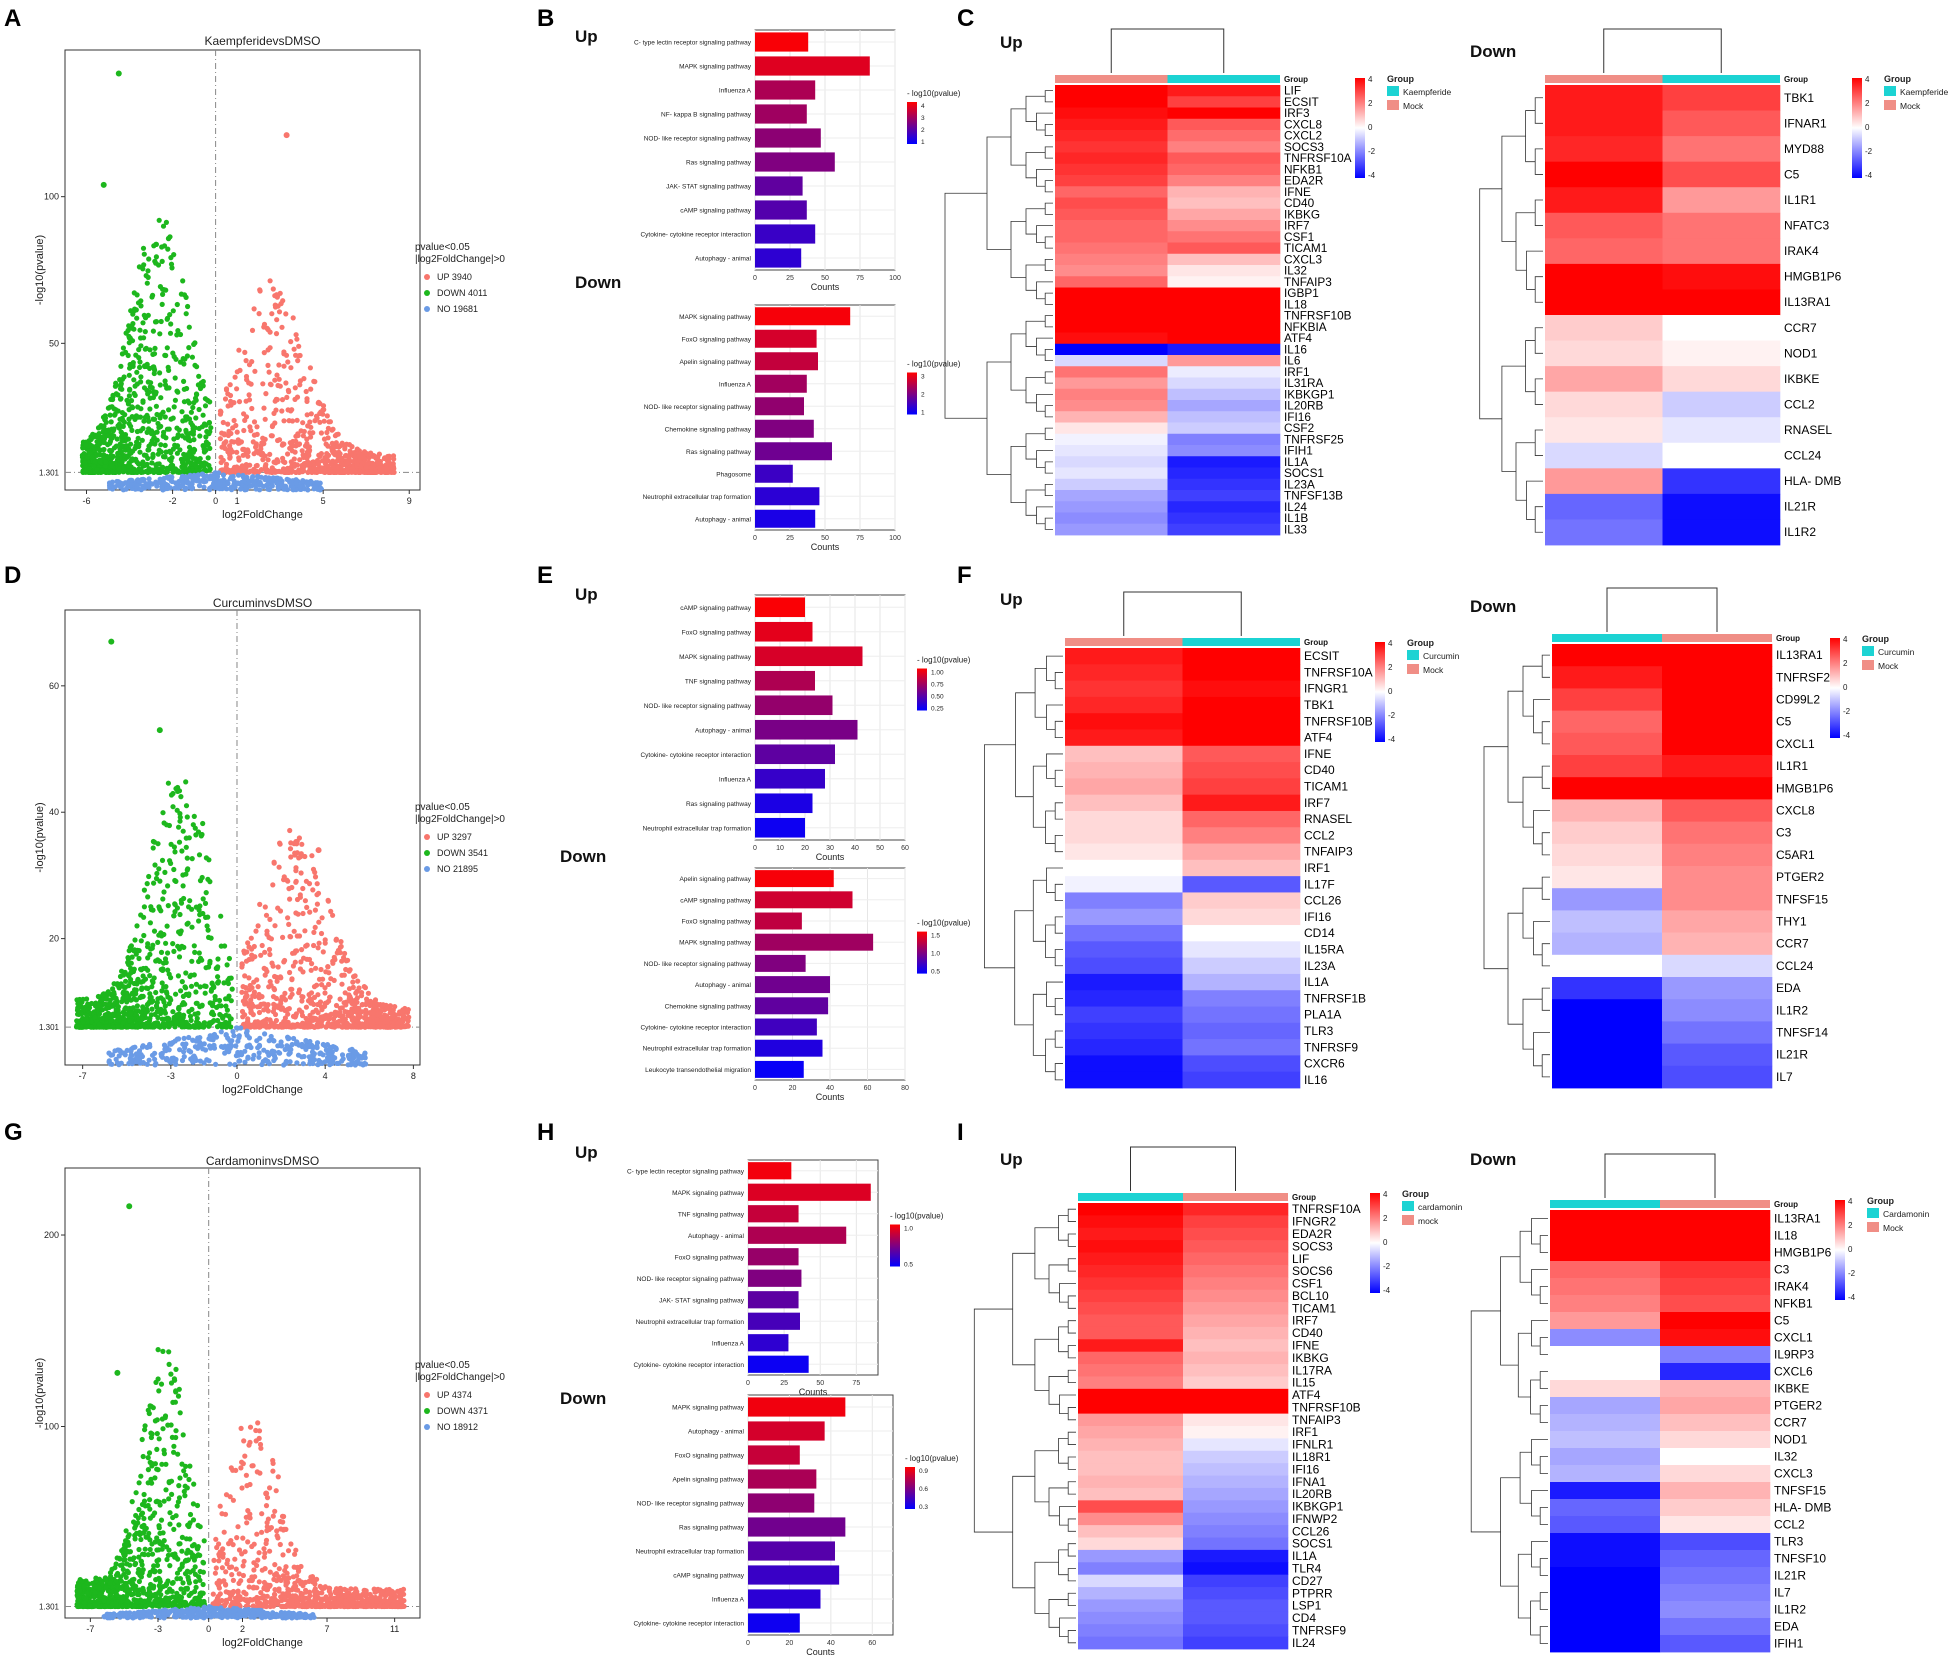  I want to click on outlier-point, so click(111, 641).